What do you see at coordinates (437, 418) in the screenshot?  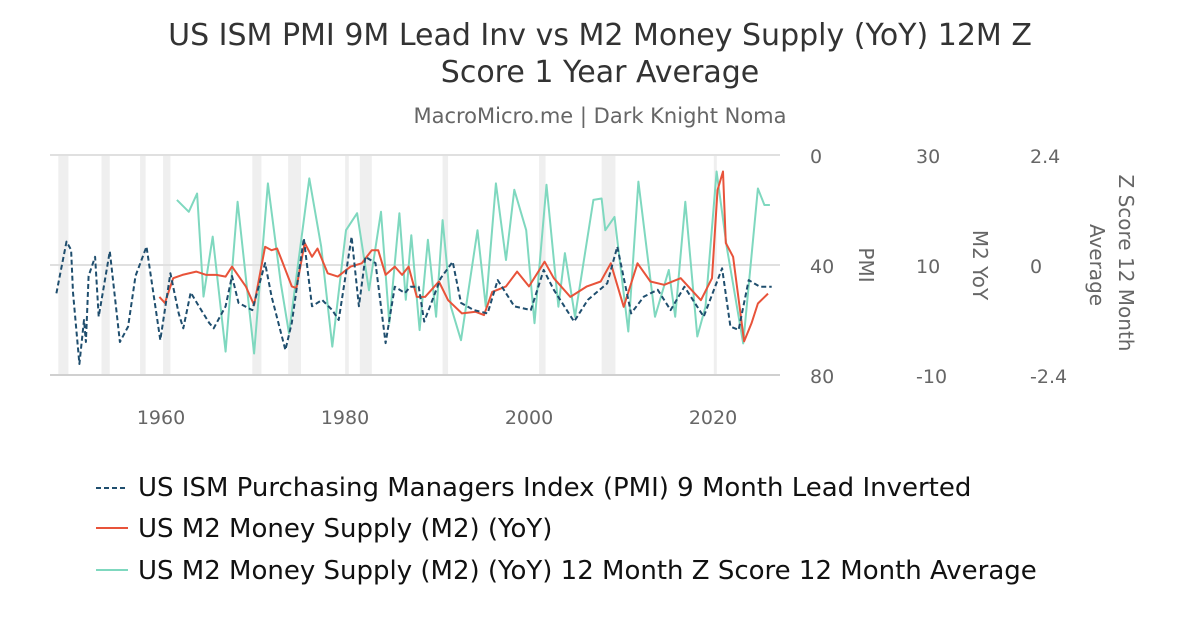 I see `x-axis-ticks: 1960 1980 2000 2020` at bounding box center [437, 418].